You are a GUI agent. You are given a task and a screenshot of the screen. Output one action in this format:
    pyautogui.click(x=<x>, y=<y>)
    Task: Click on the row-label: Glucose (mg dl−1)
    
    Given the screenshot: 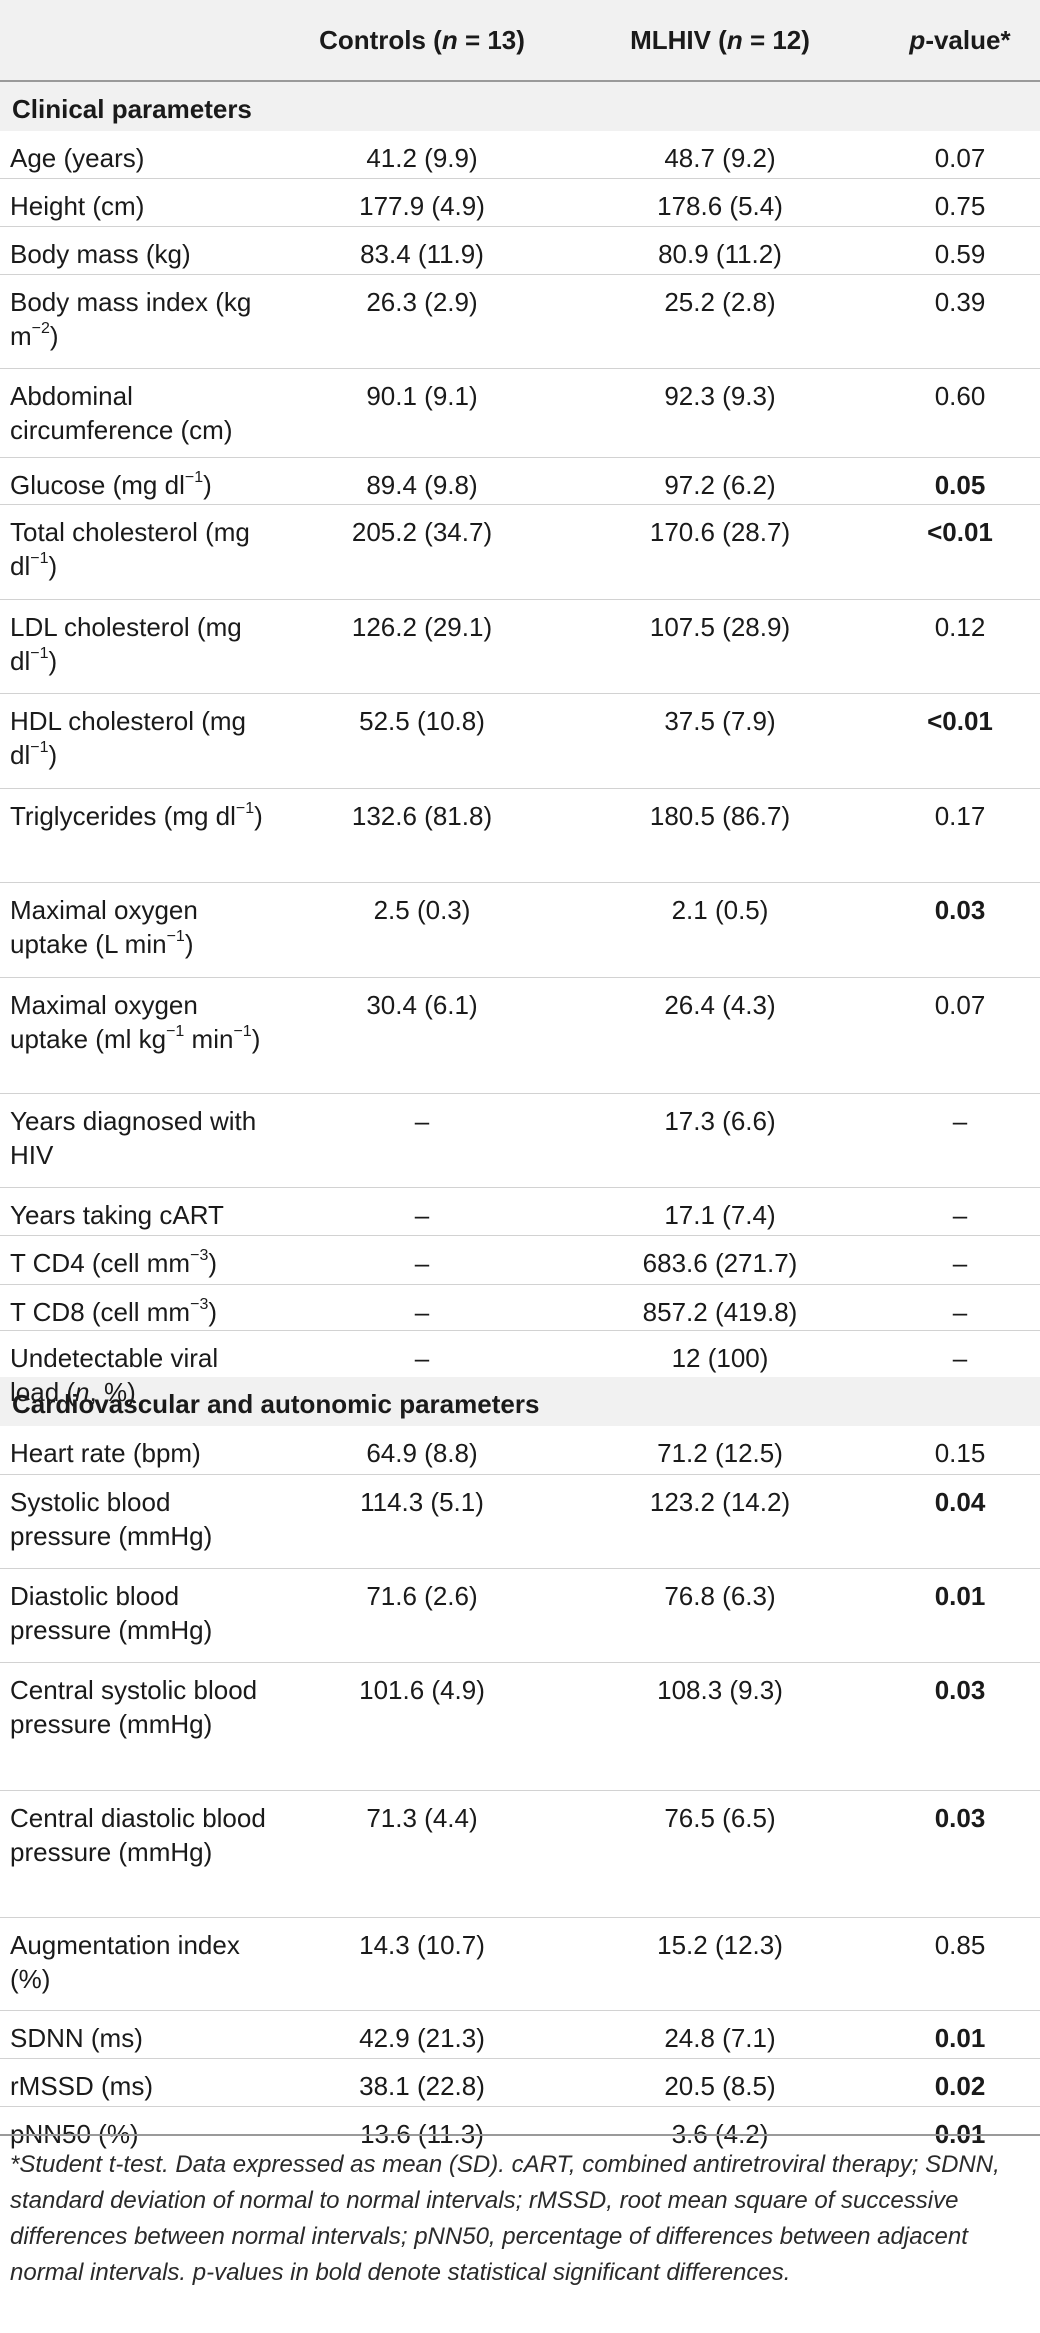 What is the action you would take?
    pyautogui.click(x=111, y=484)
    